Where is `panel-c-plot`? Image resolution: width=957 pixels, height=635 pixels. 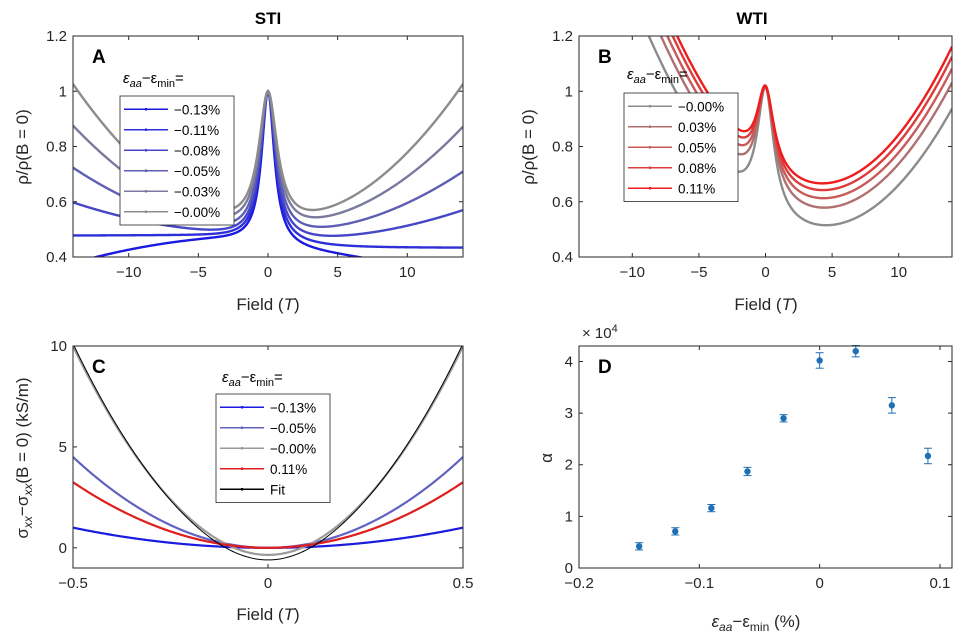
panel-c-plot is located at coordinates (268, 453).